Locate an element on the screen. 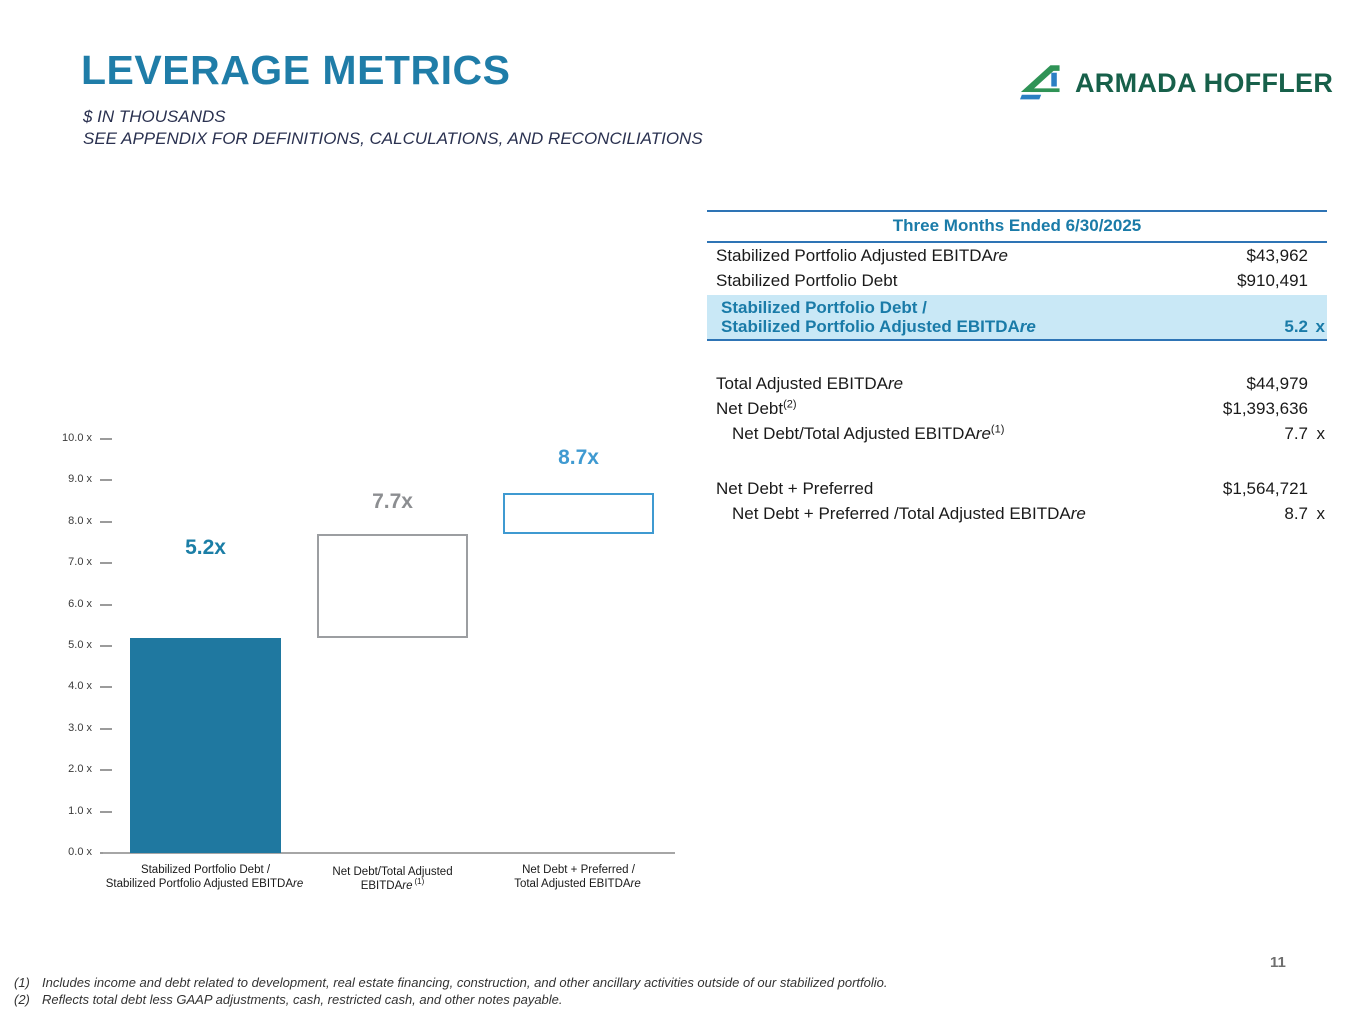 This screenshot has height=1024, width=1365. page-number: 11 is located at coordinates (1278, 962).